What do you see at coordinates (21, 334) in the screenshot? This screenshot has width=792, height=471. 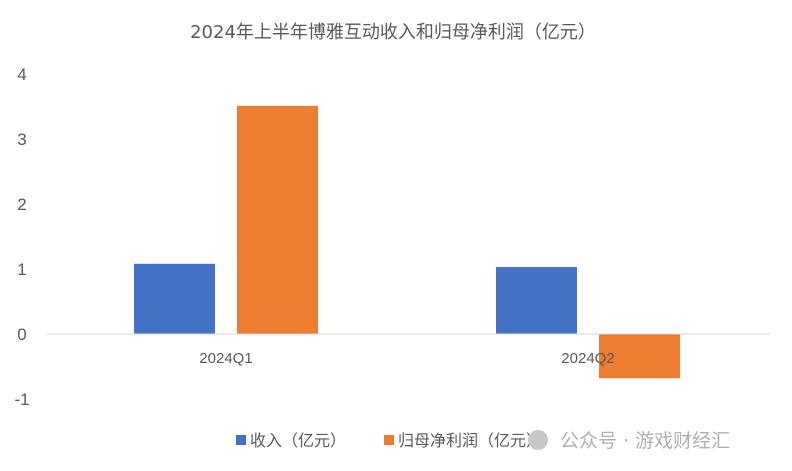 I see `y-tick-label: 0` at bounding box center [21, 334].